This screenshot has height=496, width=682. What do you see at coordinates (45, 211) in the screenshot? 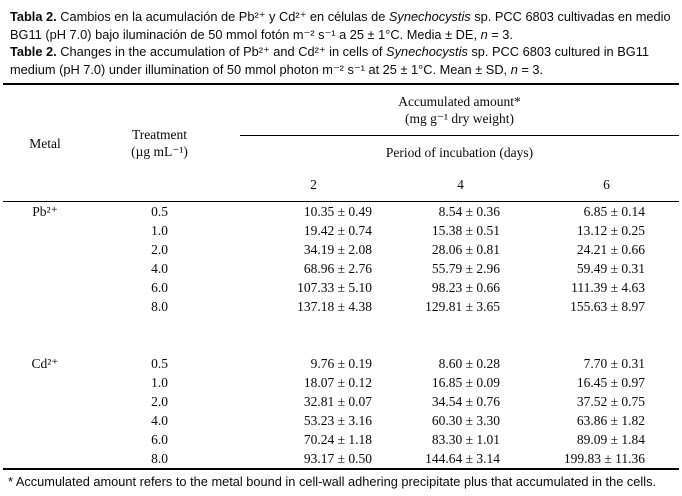
I see `metal-cell-pb: Pb²⁺` at bounding box center [45, 211].